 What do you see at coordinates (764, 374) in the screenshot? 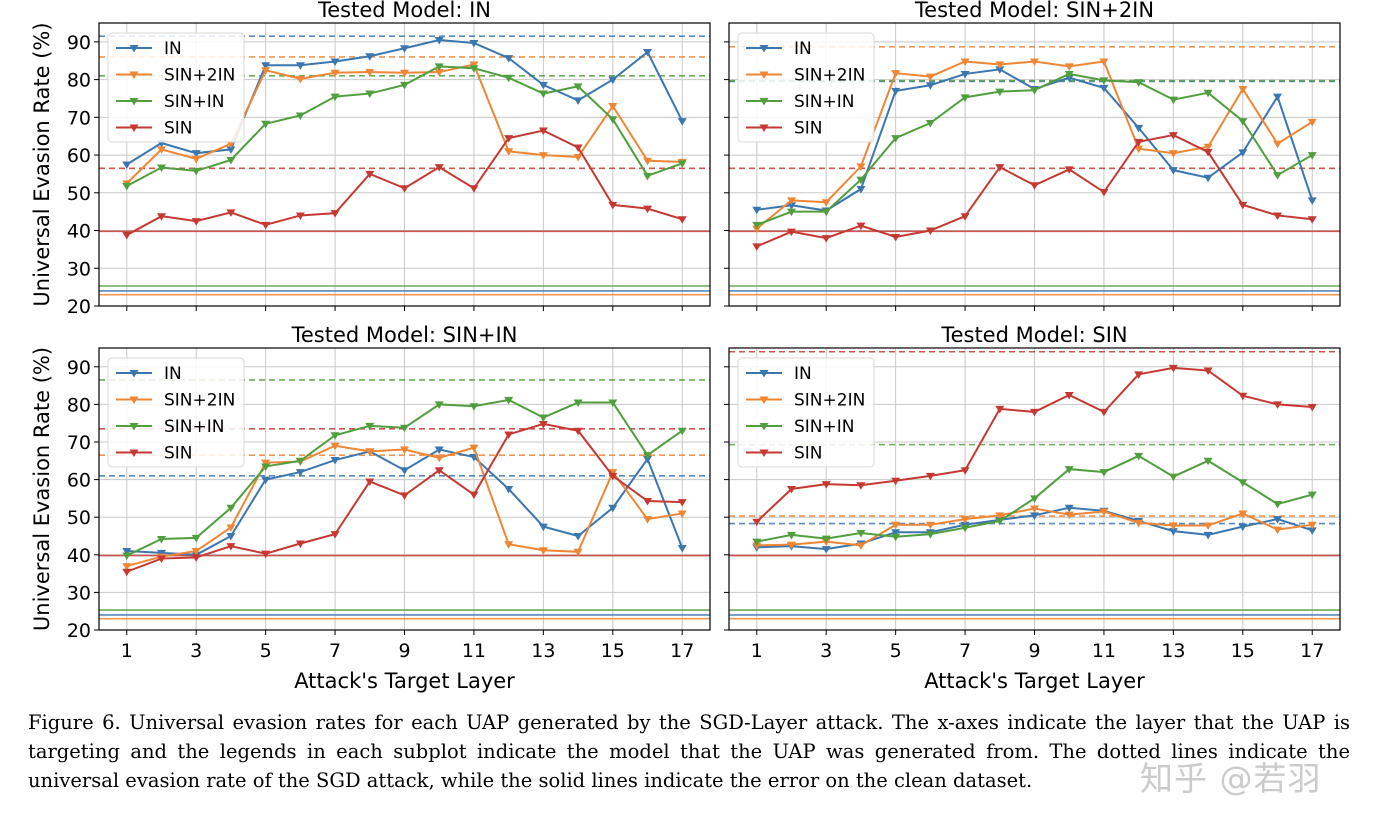
I see `legend-marker-in` at bounding box center [764, 374].